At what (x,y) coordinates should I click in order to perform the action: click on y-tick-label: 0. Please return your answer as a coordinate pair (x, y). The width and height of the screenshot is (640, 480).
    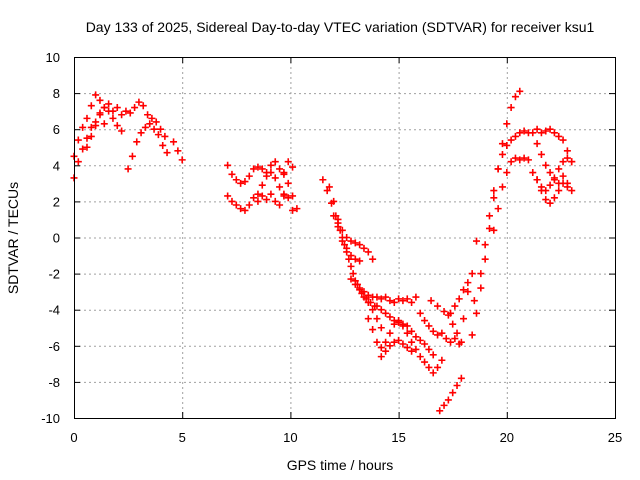
    Looking at the image, I should click on (56, 238).